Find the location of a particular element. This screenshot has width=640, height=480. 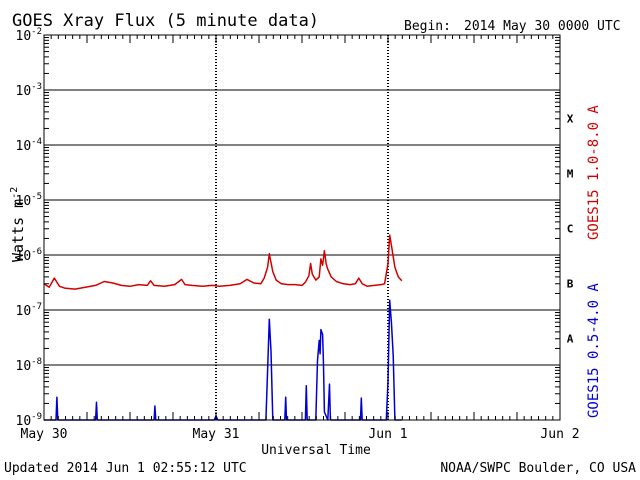

x-tick-label: May 30 is located at coordinates (44, 434).